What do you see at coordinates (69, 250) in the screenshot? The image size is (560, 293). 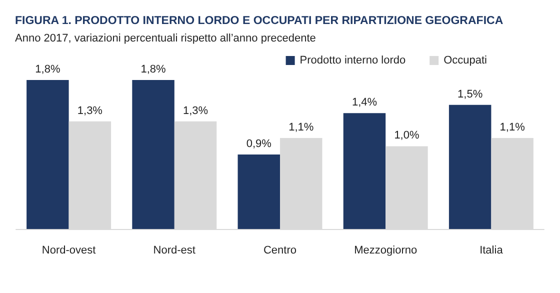 I see `x-tick-label: Nord-ovest` at bounding box center [69, 250].